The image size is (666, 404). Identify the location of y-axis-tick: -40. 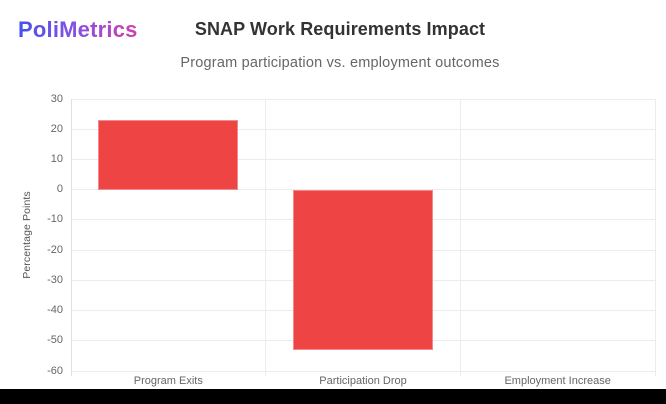
(55, 310).